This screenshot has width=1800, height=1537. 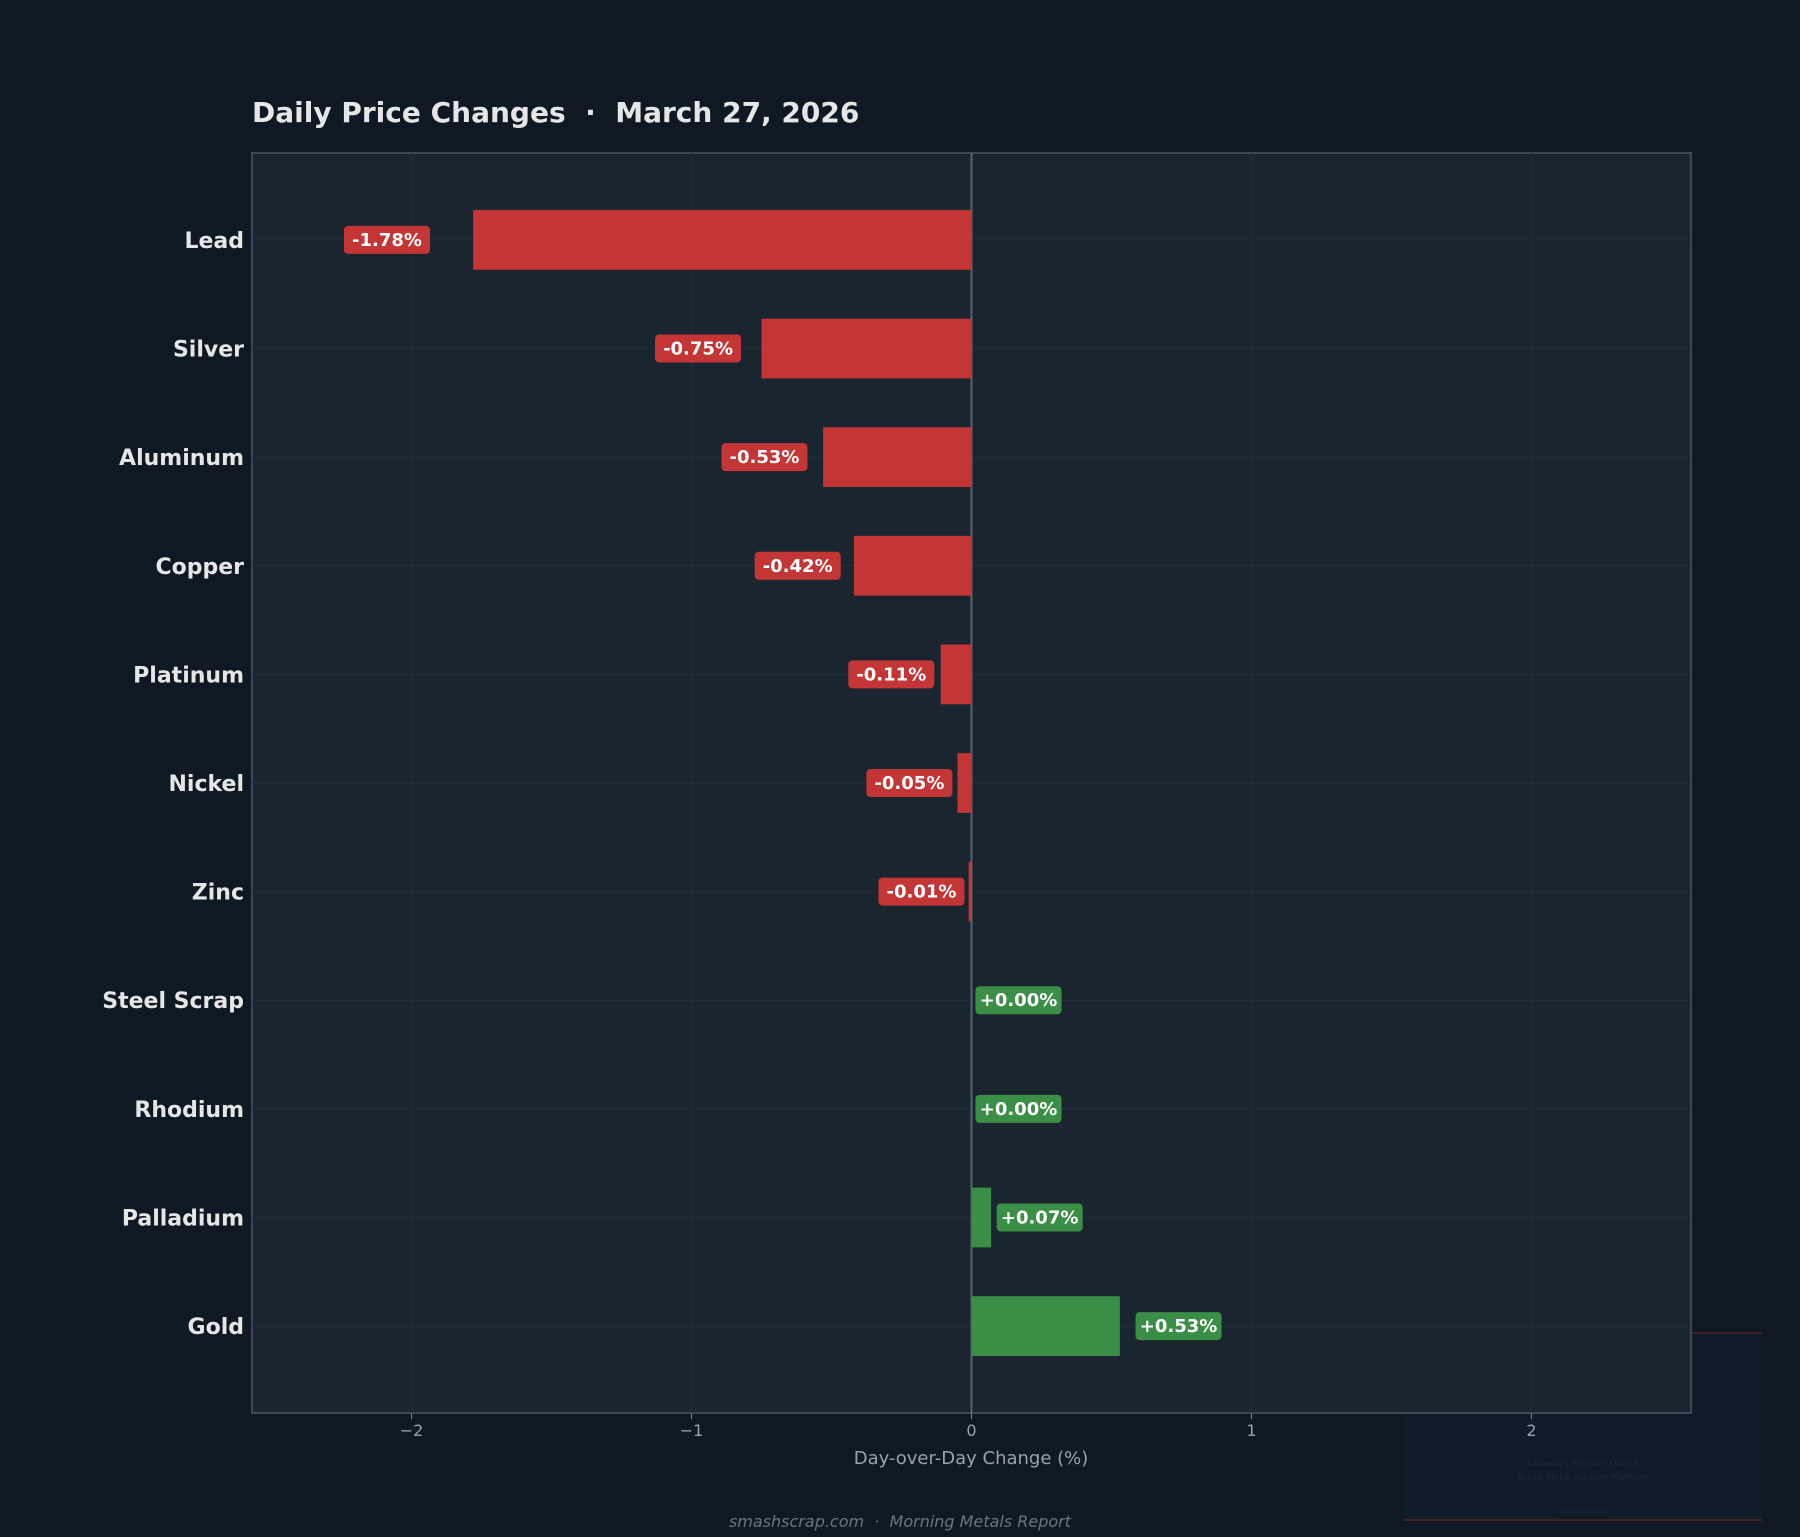 I want to click on x-tick-label: −1, so click(x=692, y=1430).